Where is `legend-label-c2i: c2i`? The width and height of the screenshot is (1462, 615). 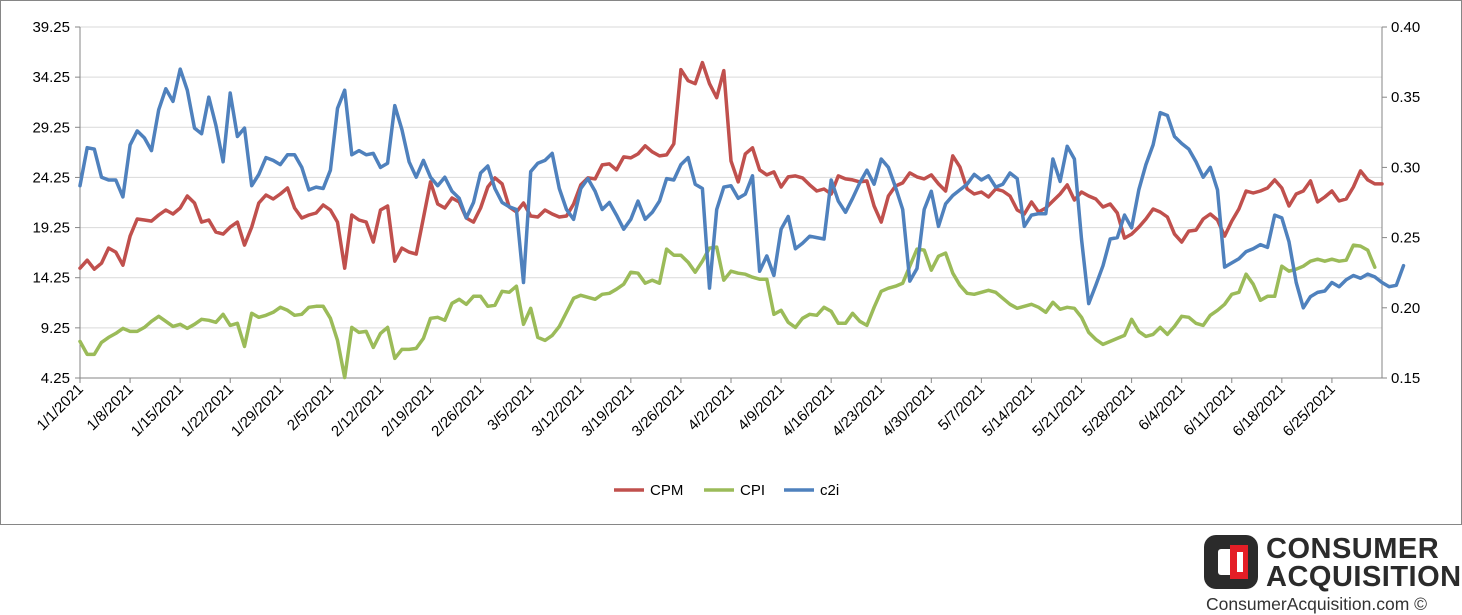
legend-label-c2i: c2i is located at coordinates (829, 490).